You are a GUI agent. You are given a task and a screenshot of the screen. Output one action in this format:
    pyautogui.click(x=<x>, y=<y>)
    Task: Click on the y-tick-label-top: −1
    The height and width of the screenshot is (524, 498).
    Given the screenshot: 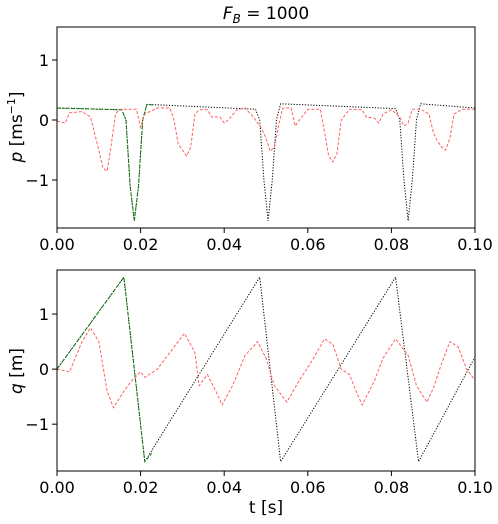 What is the action you would take?
    pyautogui.click(x=37, y=180)
    